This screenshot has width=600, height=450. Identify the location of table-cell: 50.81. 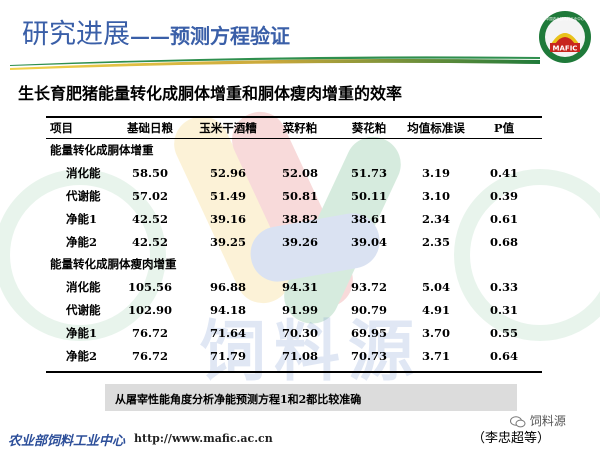
(300, 196).